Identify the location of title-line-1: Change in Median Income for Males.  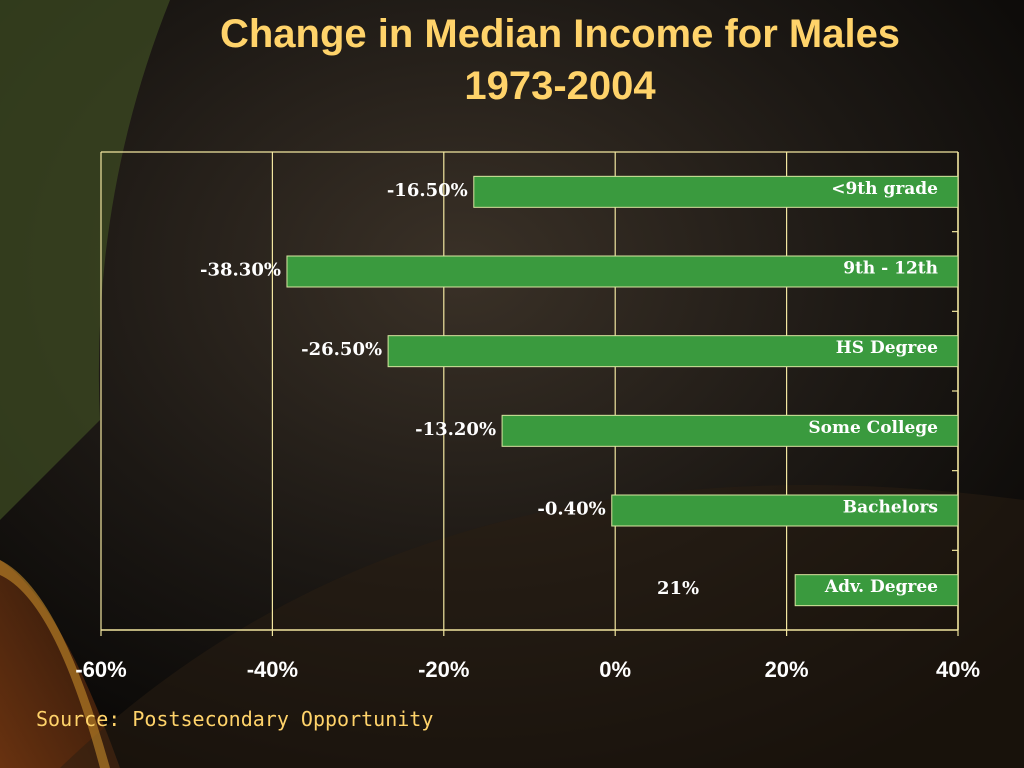
(560, 34).